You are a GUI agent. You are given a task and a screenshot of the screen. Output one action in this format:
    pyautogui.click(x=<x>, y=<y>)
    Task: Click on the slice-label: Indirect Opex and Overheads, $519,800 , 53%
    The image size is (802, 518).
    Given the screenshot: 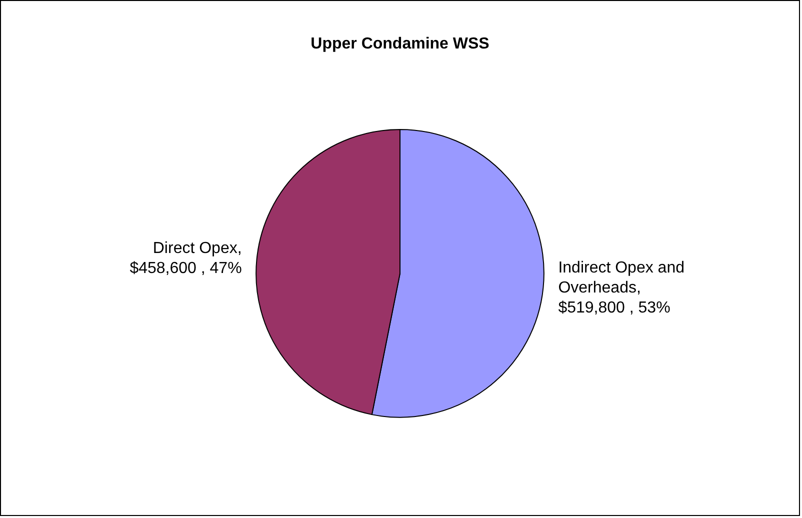 What is the action you would take?
    pyautogui.click(x=623, y=288)
    